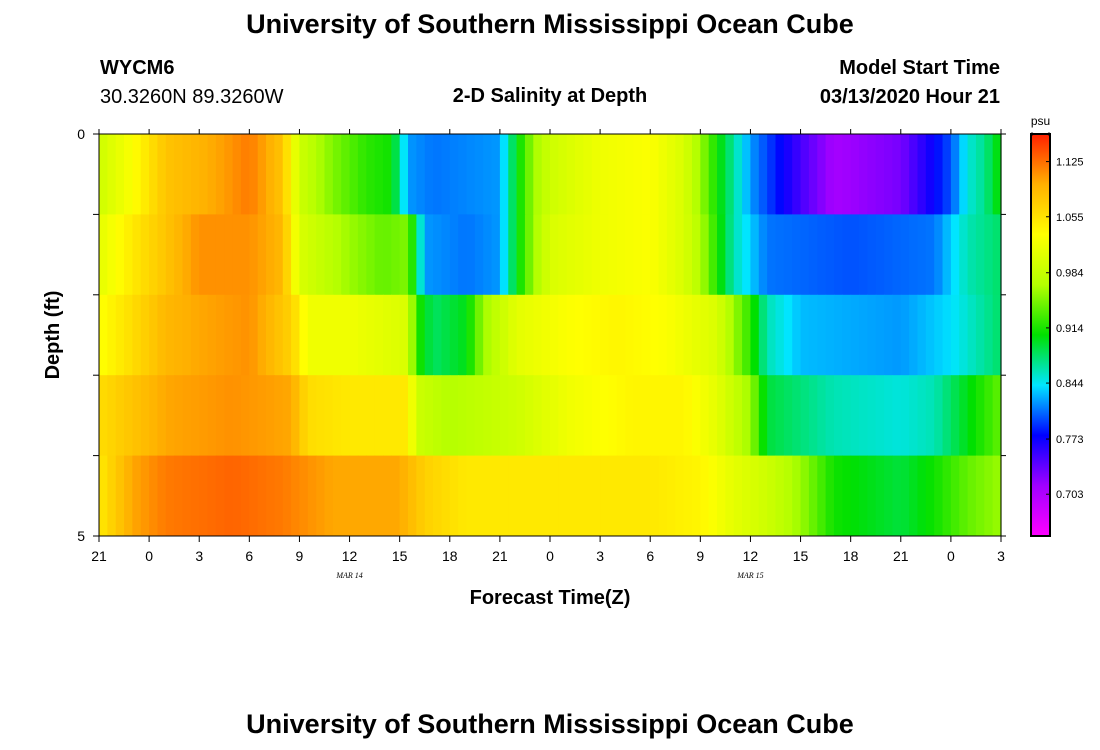 The image size is (1100, 750). Describe the element at coordinates (1070, 440) in the screenshot. I see `colorbar-tick-label: 0.773` at that location.